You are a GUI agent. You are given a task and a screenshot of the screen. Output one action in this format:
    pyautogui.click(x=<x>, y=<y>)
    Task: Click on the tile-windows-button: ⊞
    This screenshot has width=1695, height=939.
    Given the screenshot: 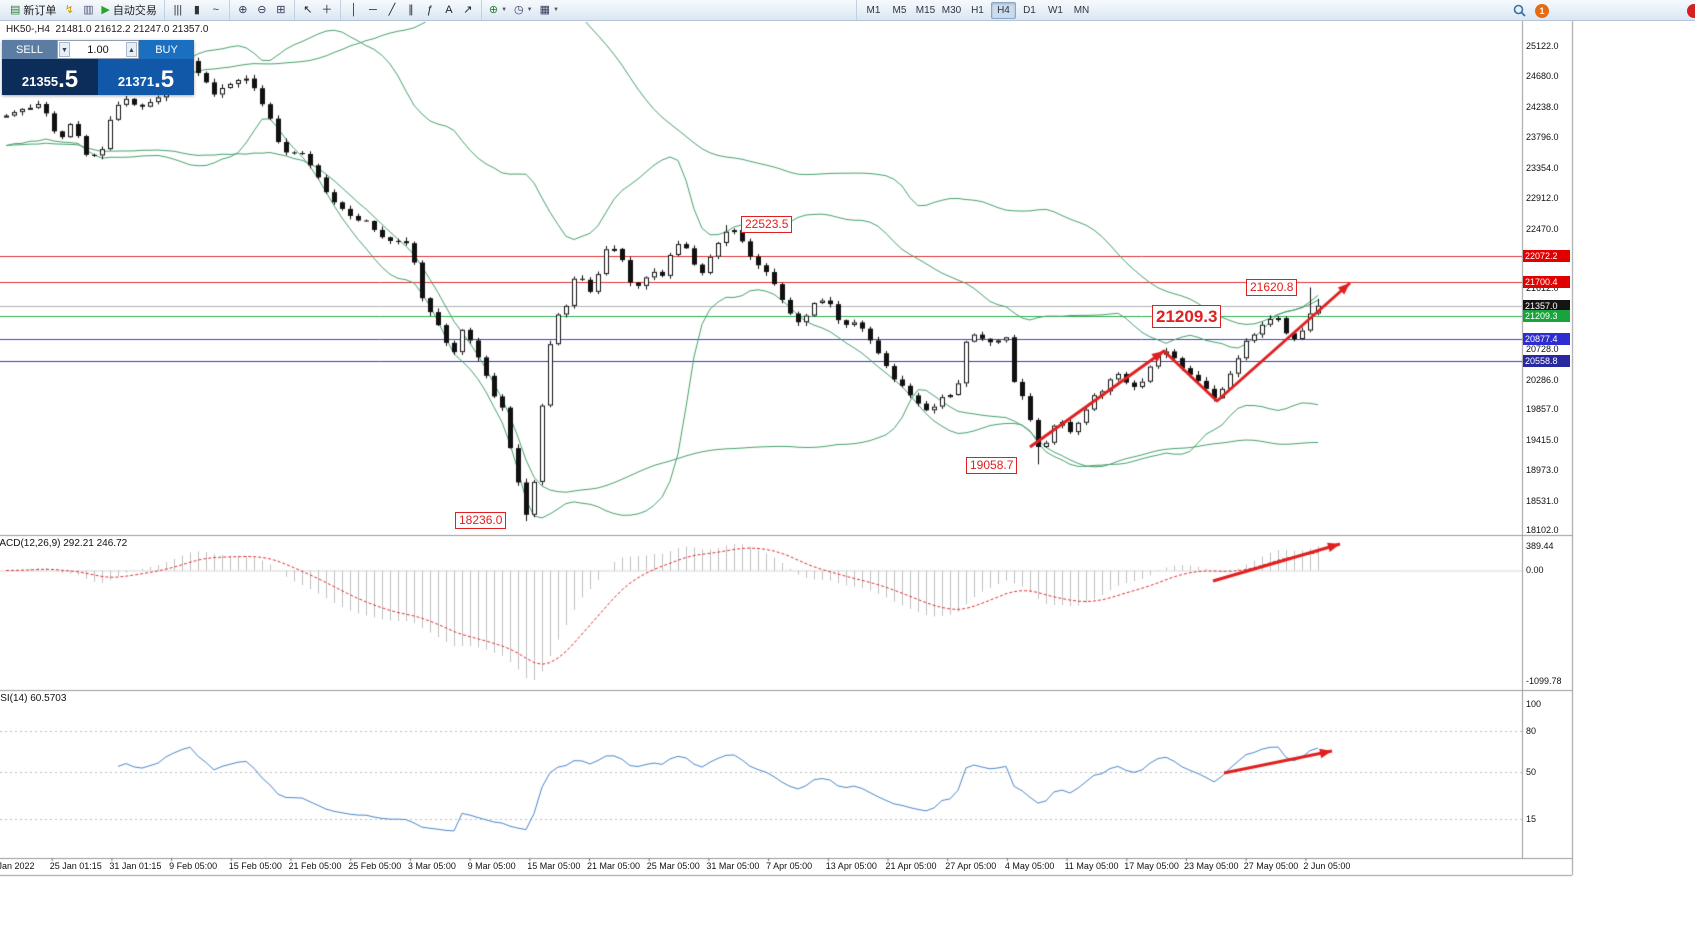 What is the action you would take?
    pyautogui.click(x=281, y=10)
    